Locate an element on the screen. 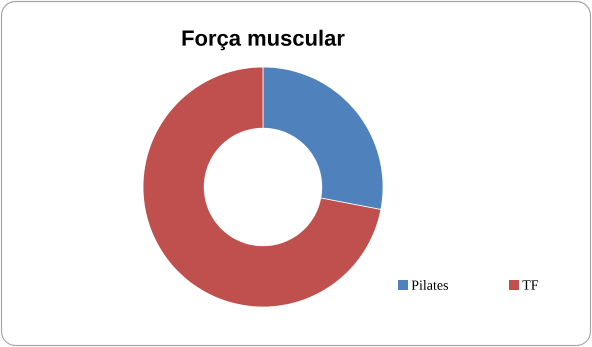 Image resolution: width=592 pixels, height=347 pixels. chart-title: Força muscular is located at coordinates (263, 40).